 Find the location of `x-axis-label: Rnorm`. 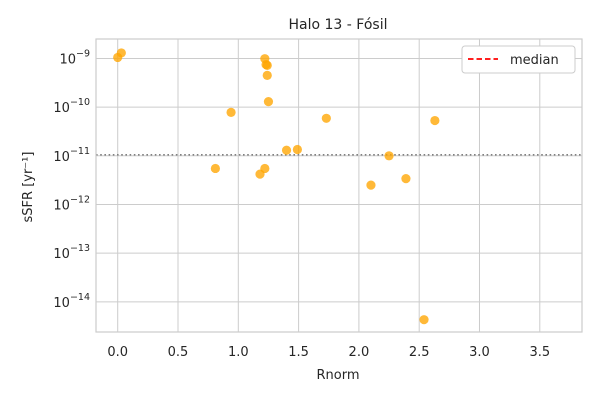

x-axis-label: Rnorm is located at coordinates (337, 375).